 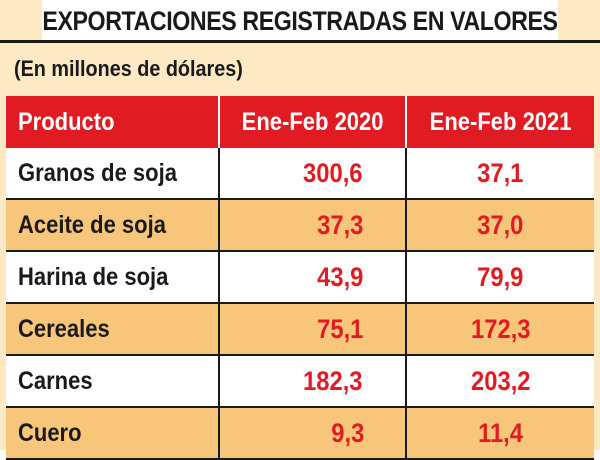 I want to click on chart-title: EXPORTACIONES REGISTRADAS EN VALORES, so click(x=300, y=20).